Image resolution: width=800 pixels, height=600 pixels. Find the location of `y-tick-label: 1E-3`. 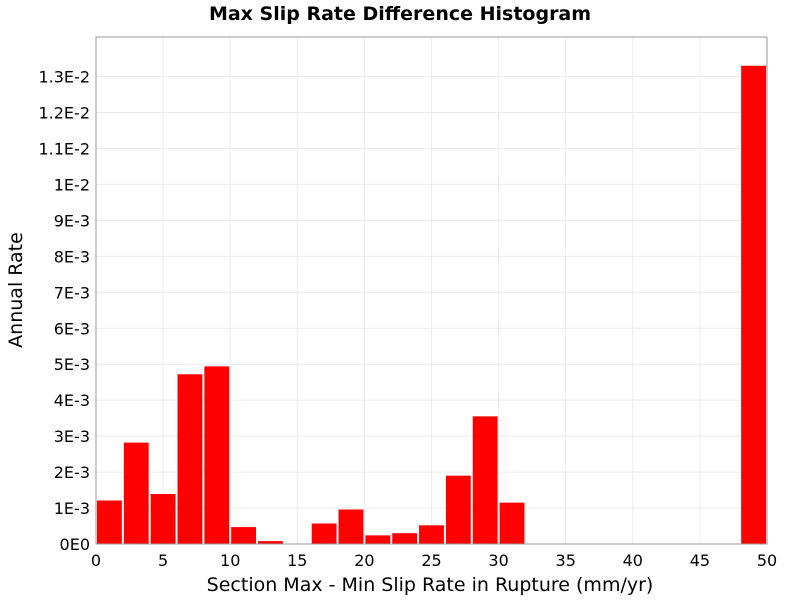

y-tick-label: 1E-3 is located at coordinates (72, 508).